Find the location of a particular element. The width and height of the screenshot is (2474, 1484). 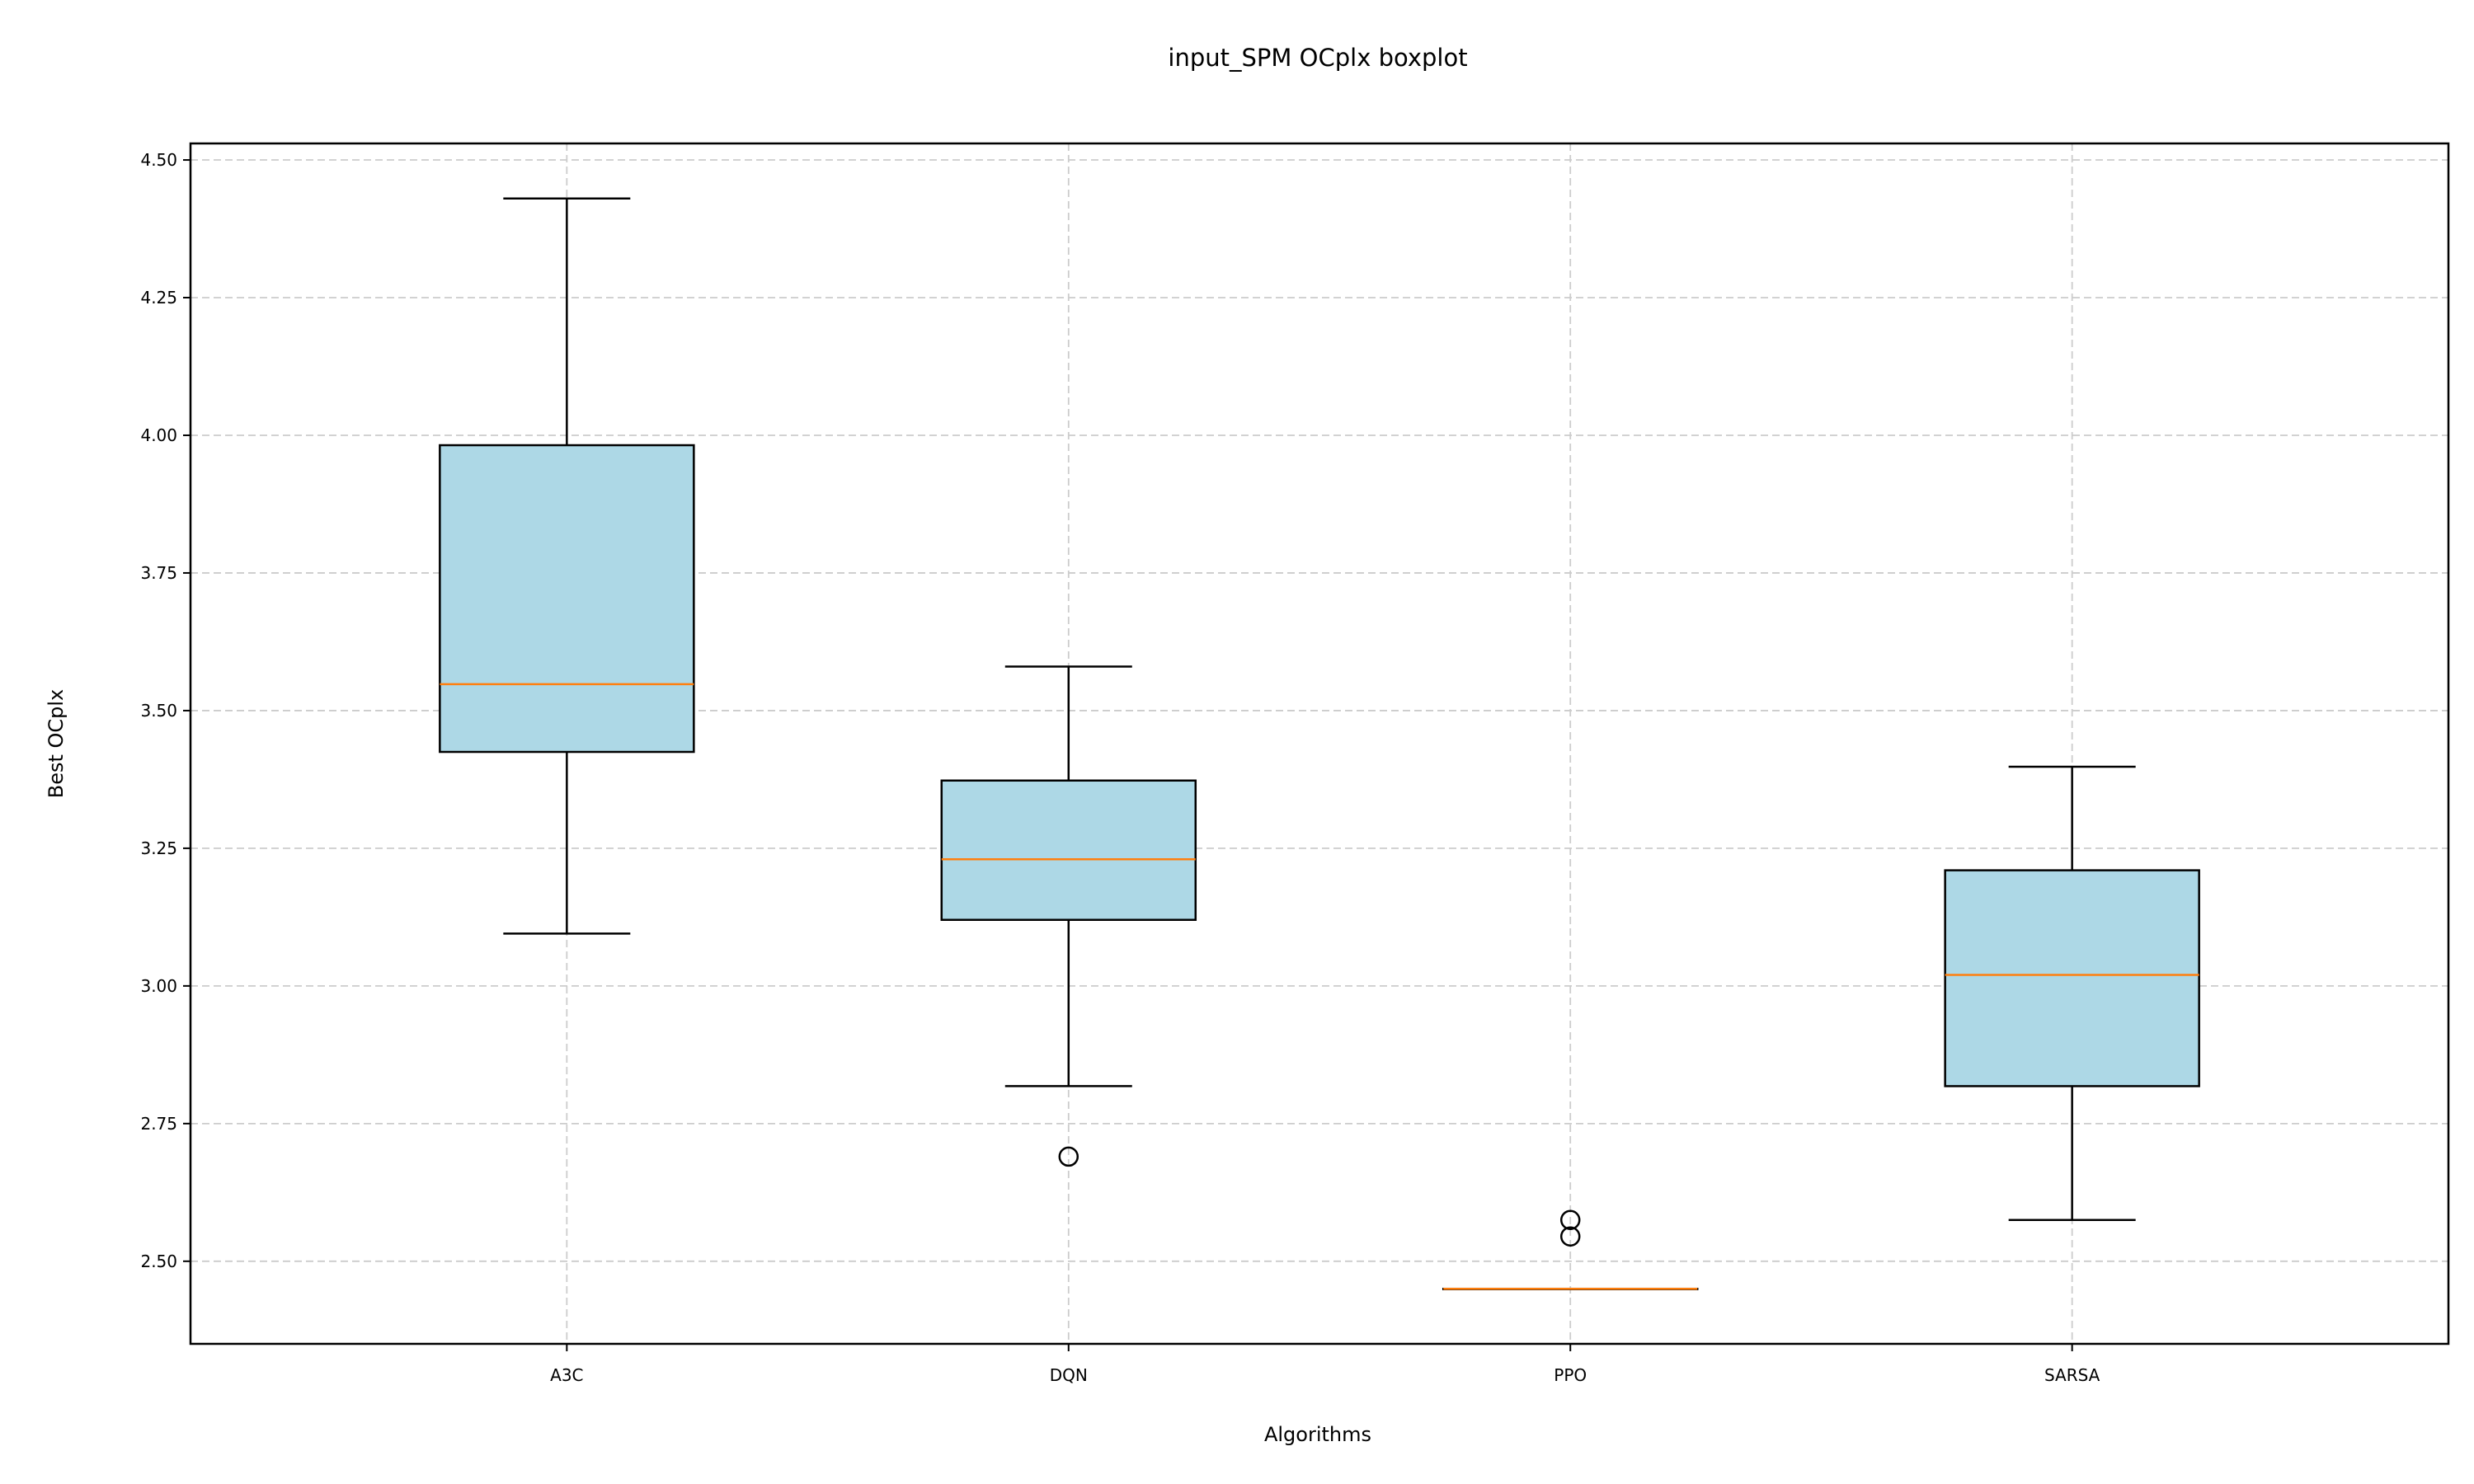

box-group-ppo is located at coordinates (1570, 1249).